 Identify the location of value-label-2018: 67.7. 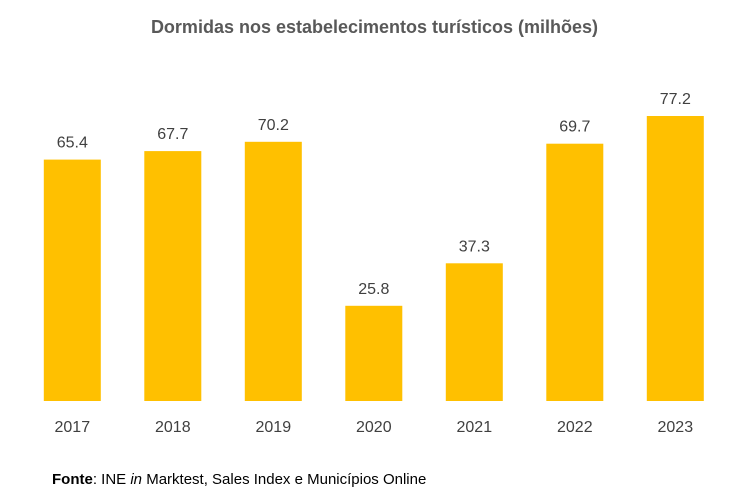
(172, 134).